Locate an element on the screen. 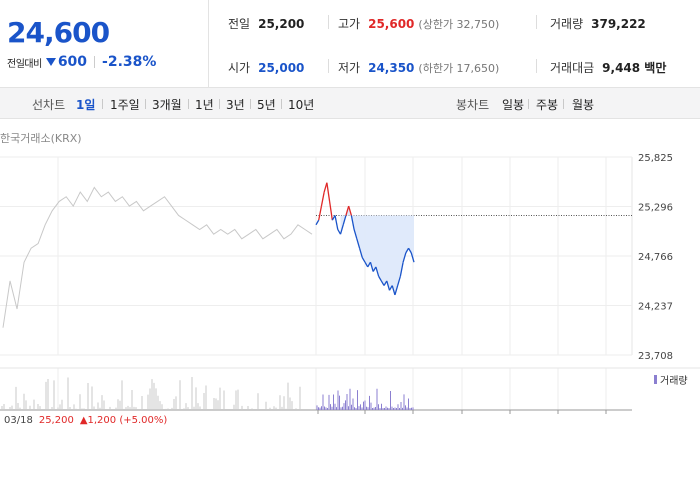  period-1d: 1일 is located at coordinates (86, 105).